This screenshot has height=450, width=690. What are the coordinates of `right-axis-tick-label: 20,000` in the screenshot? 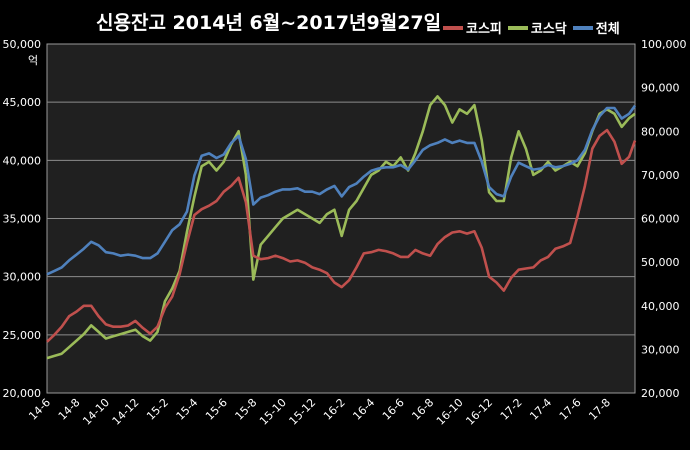 It's located at (660, 393).